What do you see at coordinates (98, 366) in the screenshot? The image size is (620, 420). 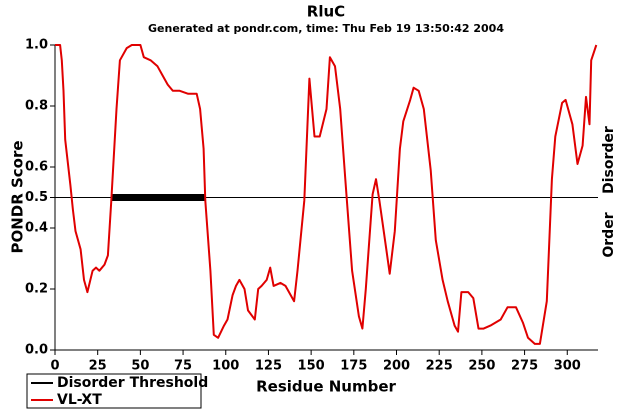 I see `x-tick-label: 25` at bounding box center [98, 366].